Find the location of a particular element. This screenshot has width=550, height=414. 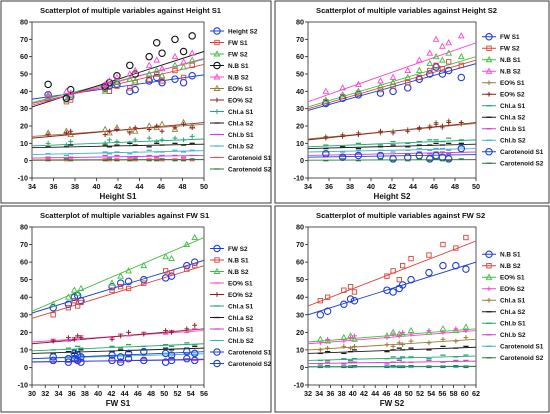

legend-label: FW S2 is located at coordinates (238, 249).